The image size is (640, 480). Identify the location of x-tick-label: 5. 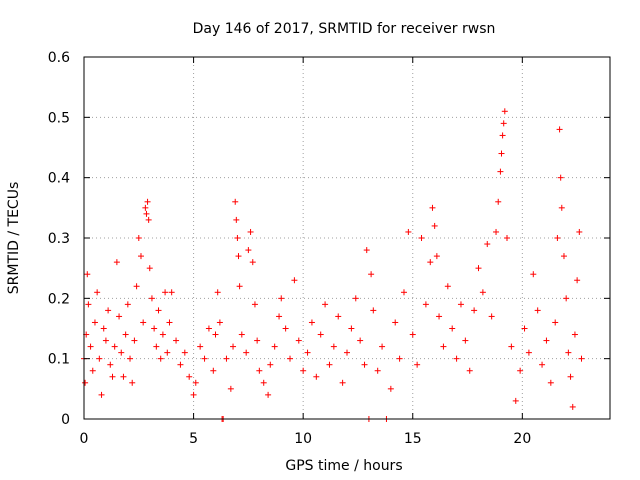
(193, 439).